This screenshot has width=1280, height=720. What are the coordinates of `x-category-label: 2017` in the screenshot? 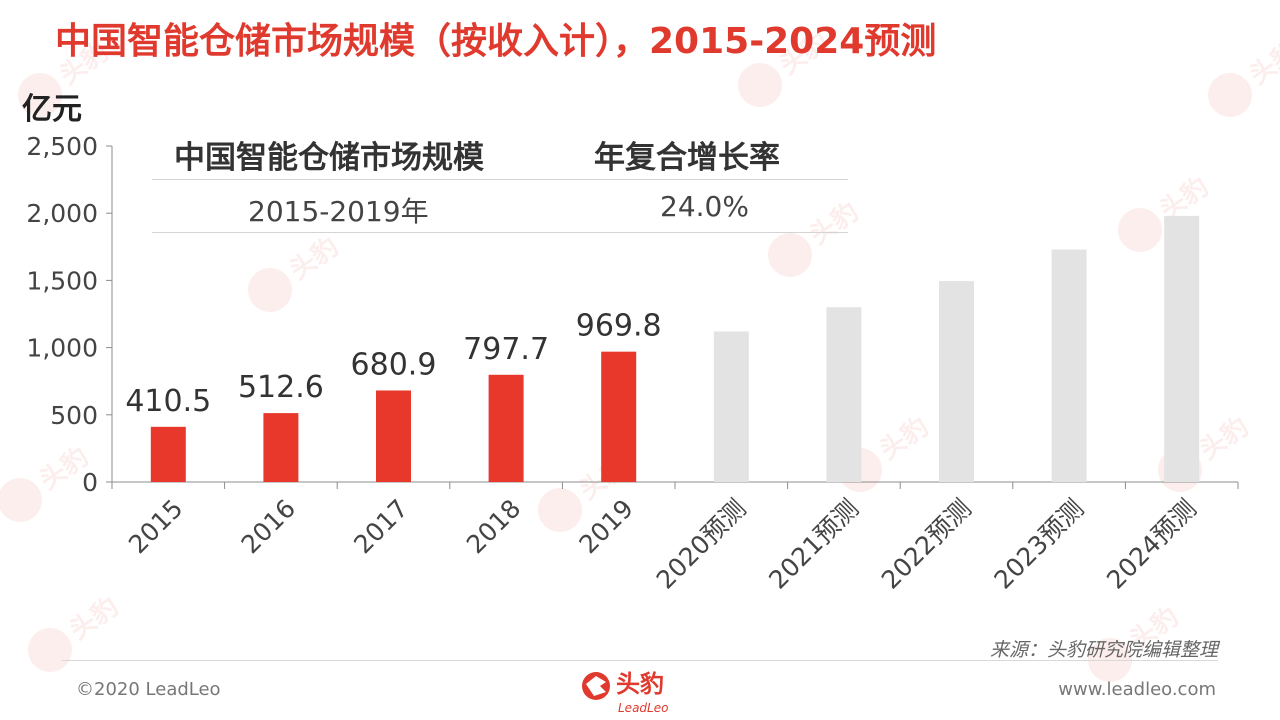 It's located at (380, 526).